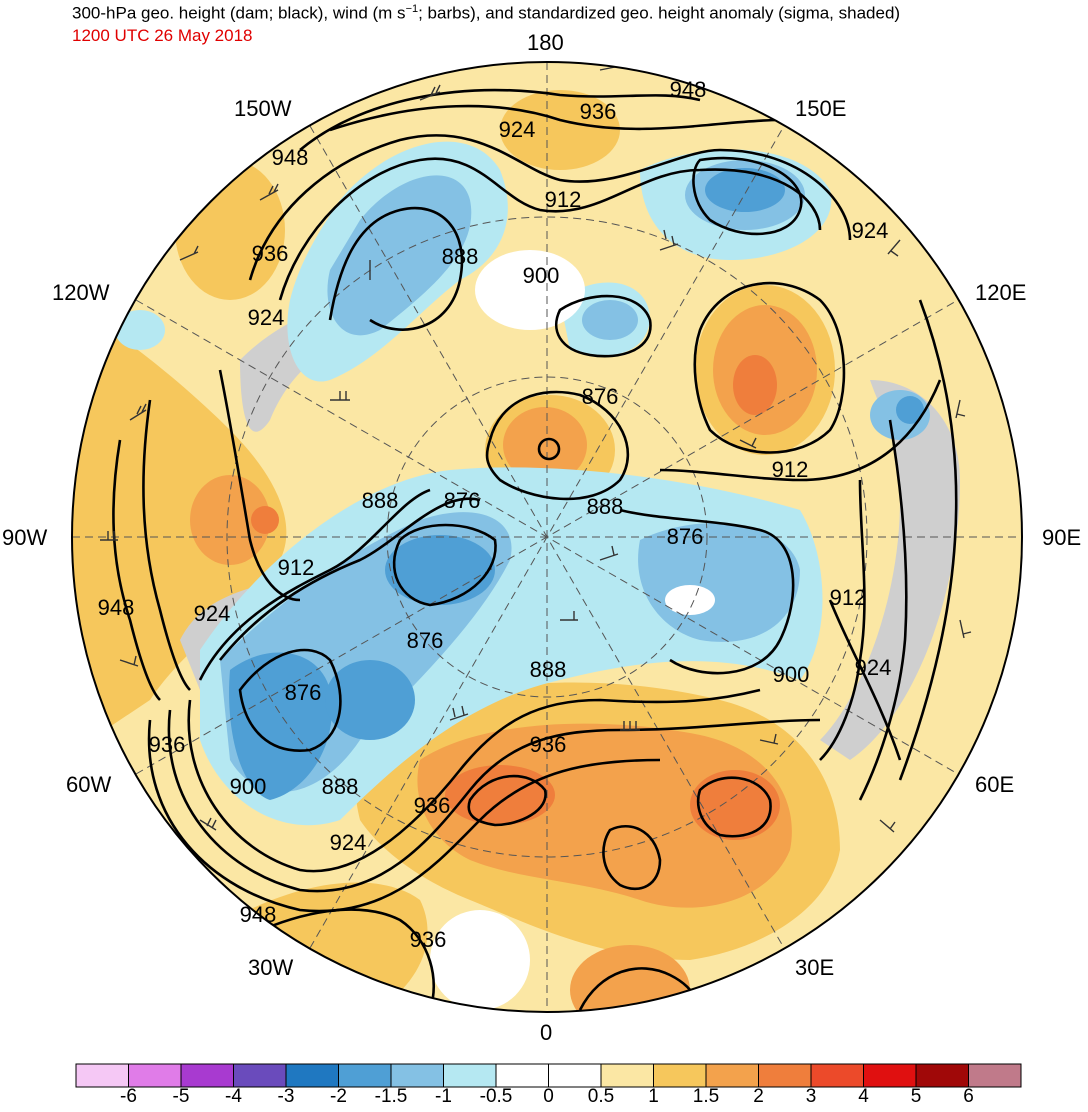  I want to click on lon-label-150e: 150E, so click(821, 108).